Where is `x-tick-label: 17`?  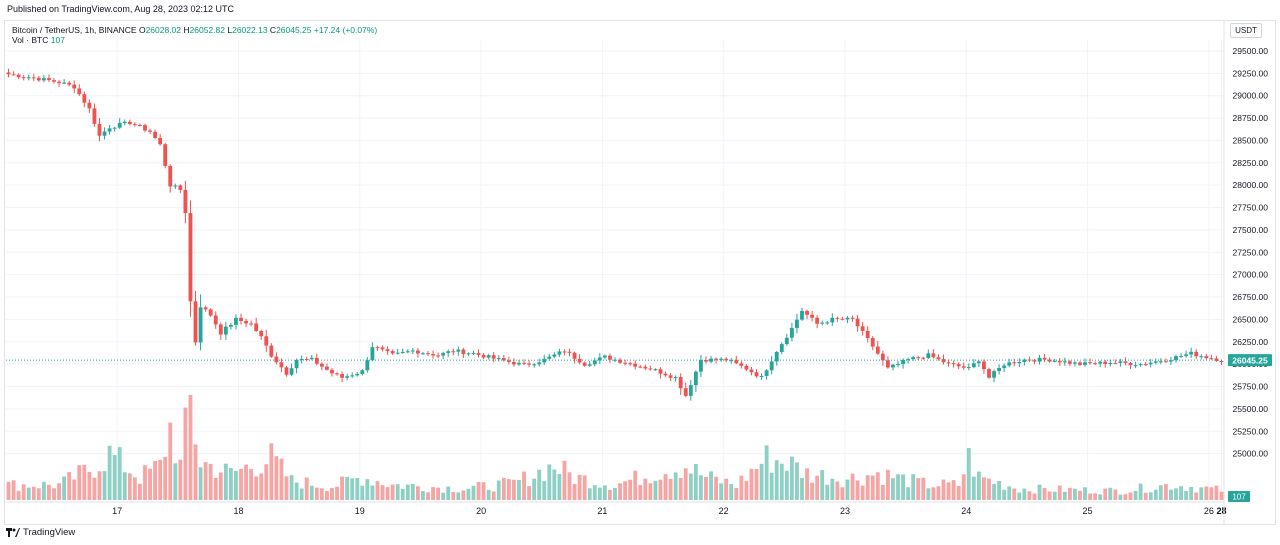
x-tick-label: 17 is located at coordinates (117, 511).